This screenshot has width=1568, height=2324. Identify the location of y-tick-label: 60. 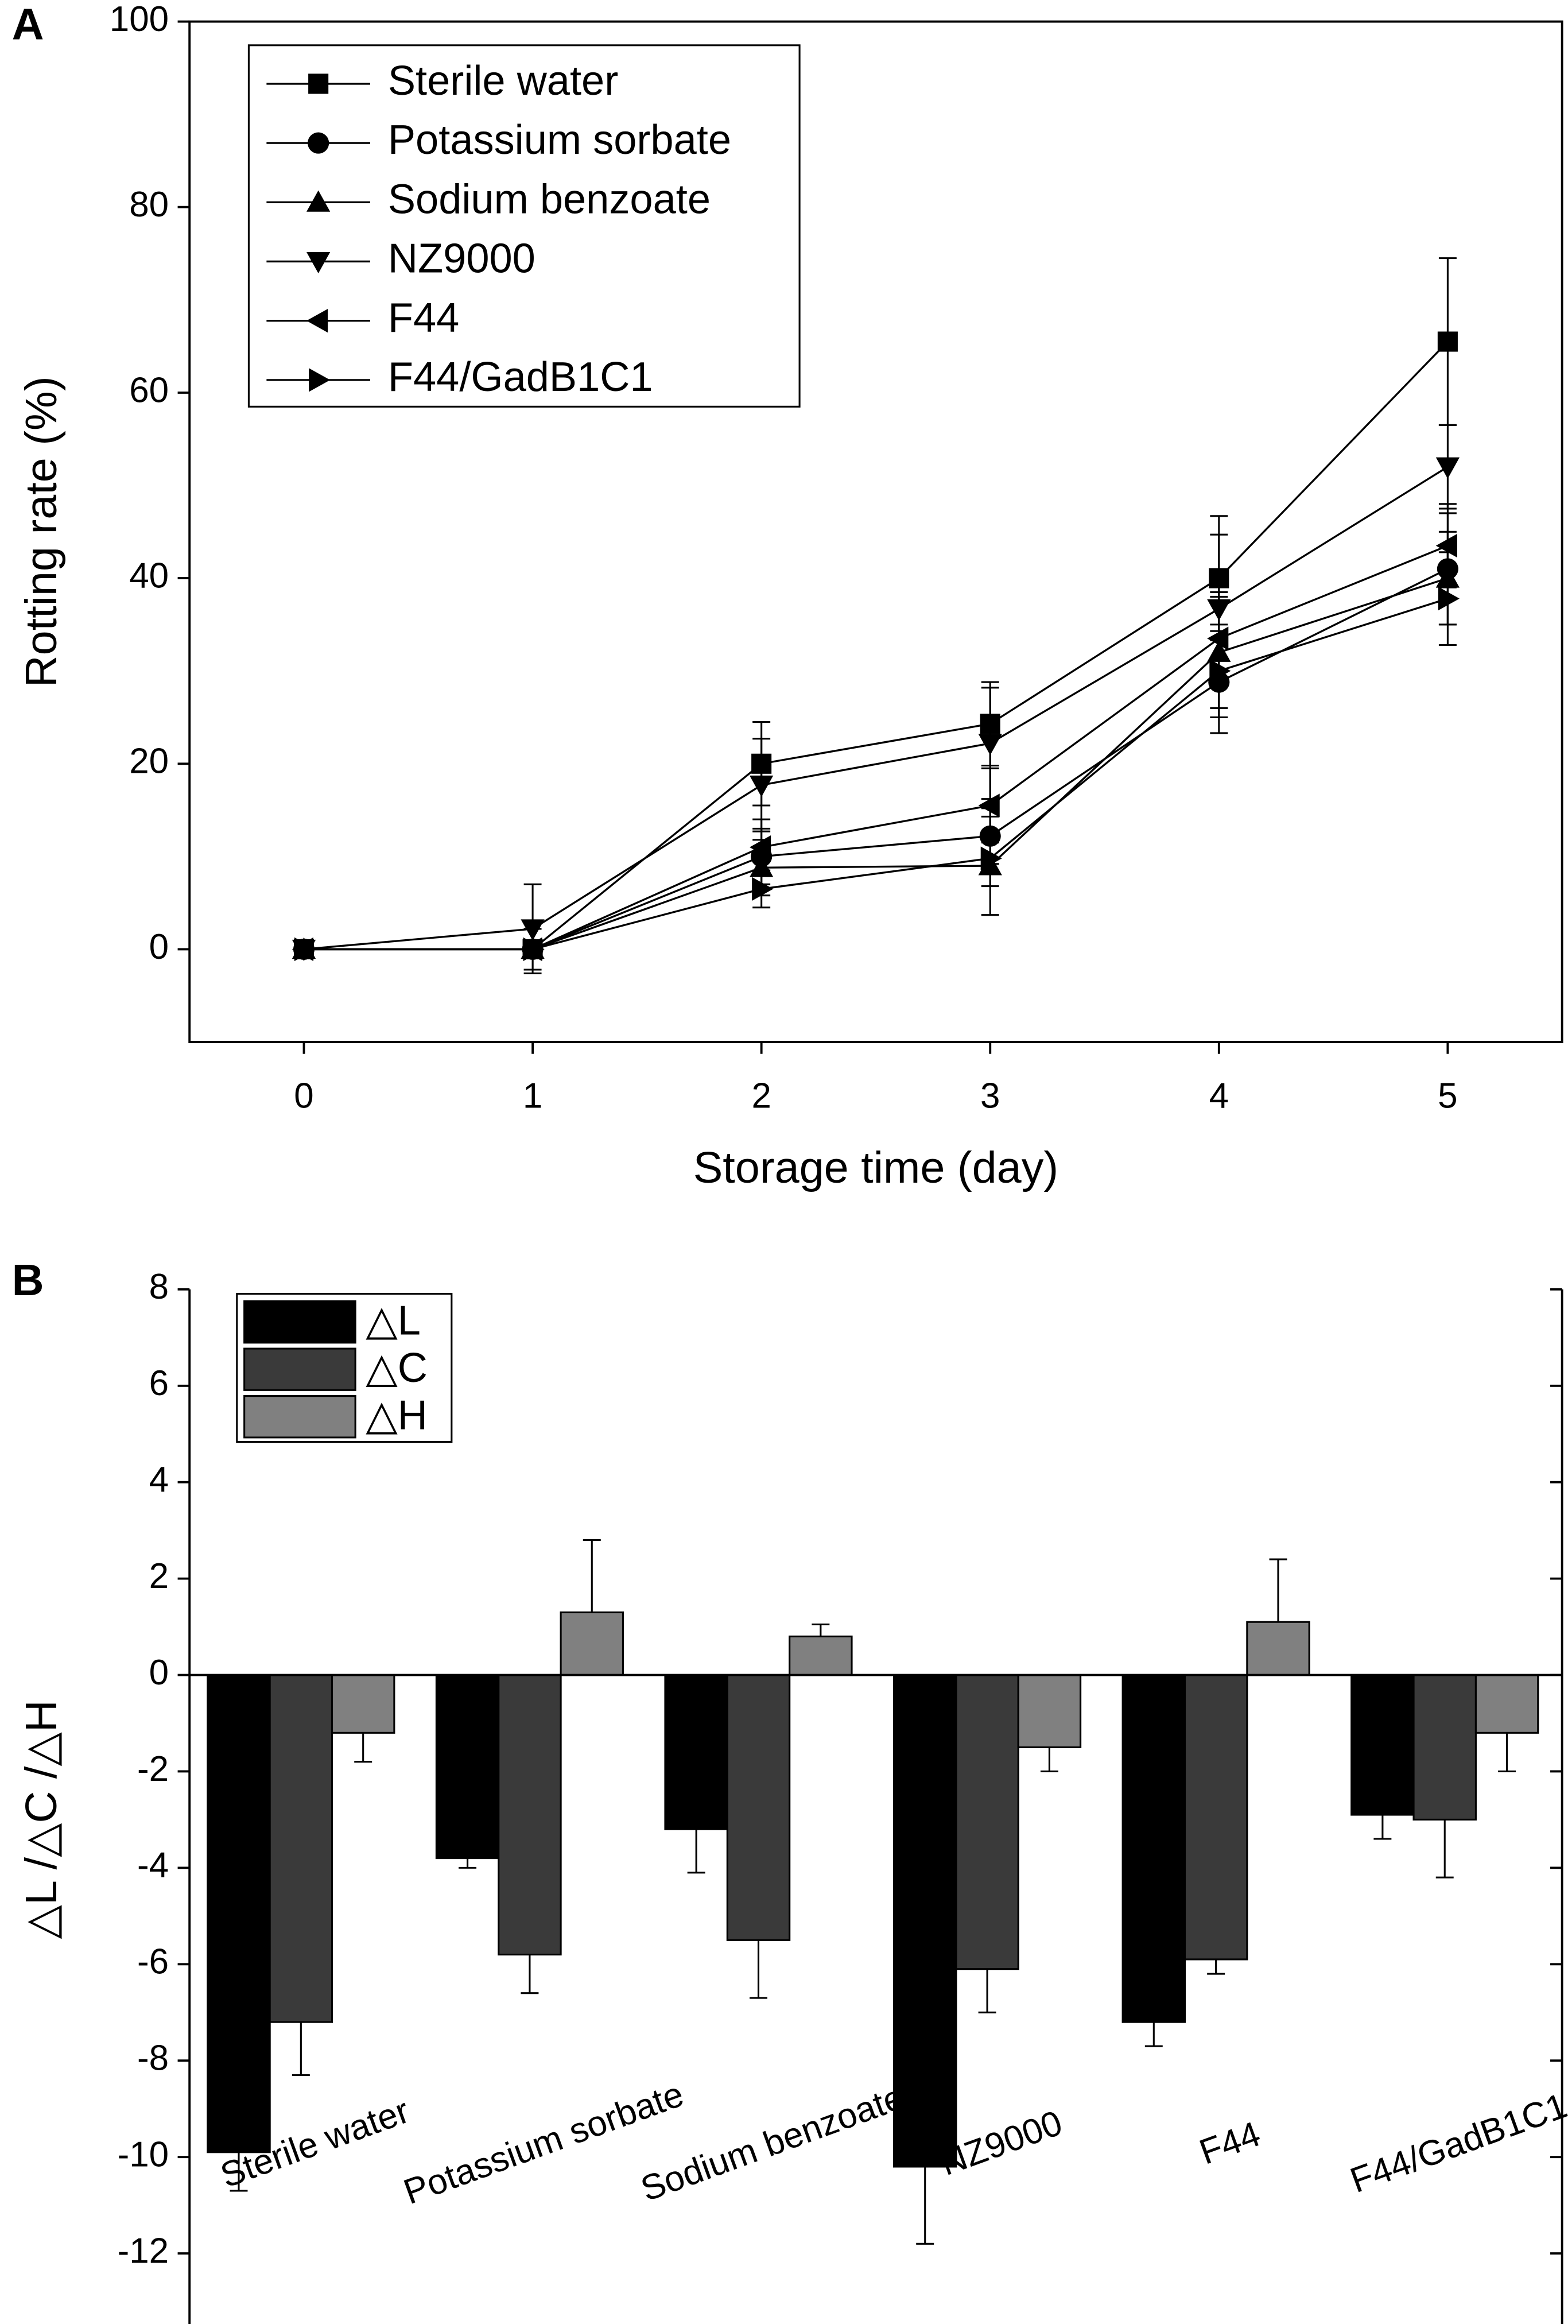
(149, 390).